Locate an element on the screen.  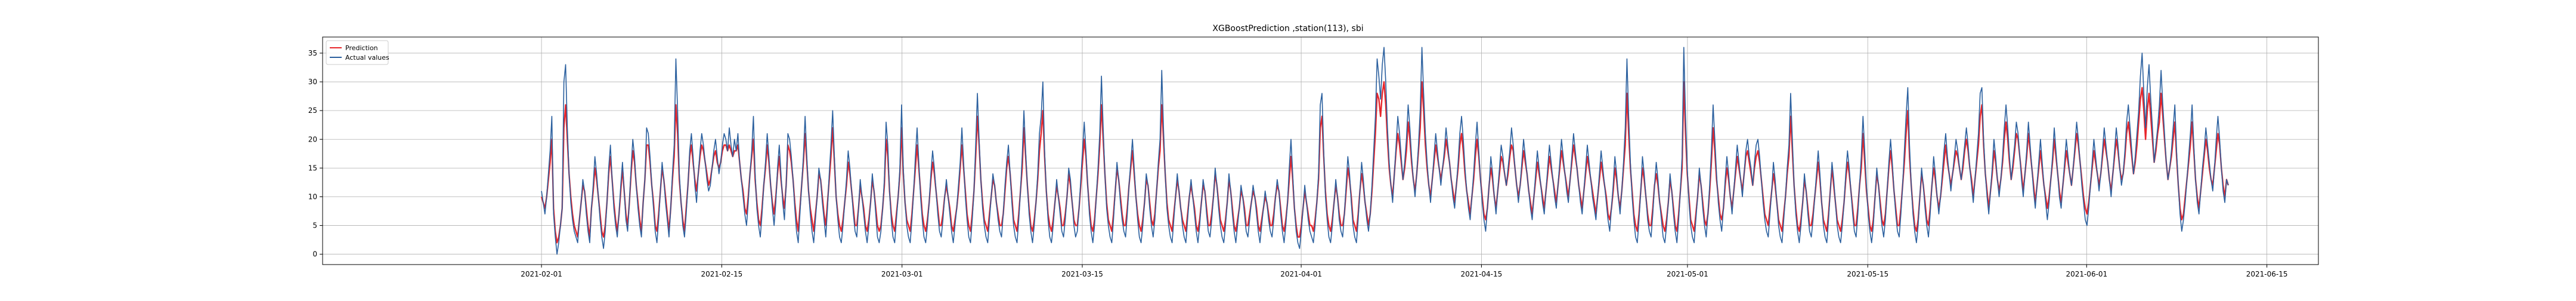
y-tick-label: 20 is located at coordinates (312, 139).